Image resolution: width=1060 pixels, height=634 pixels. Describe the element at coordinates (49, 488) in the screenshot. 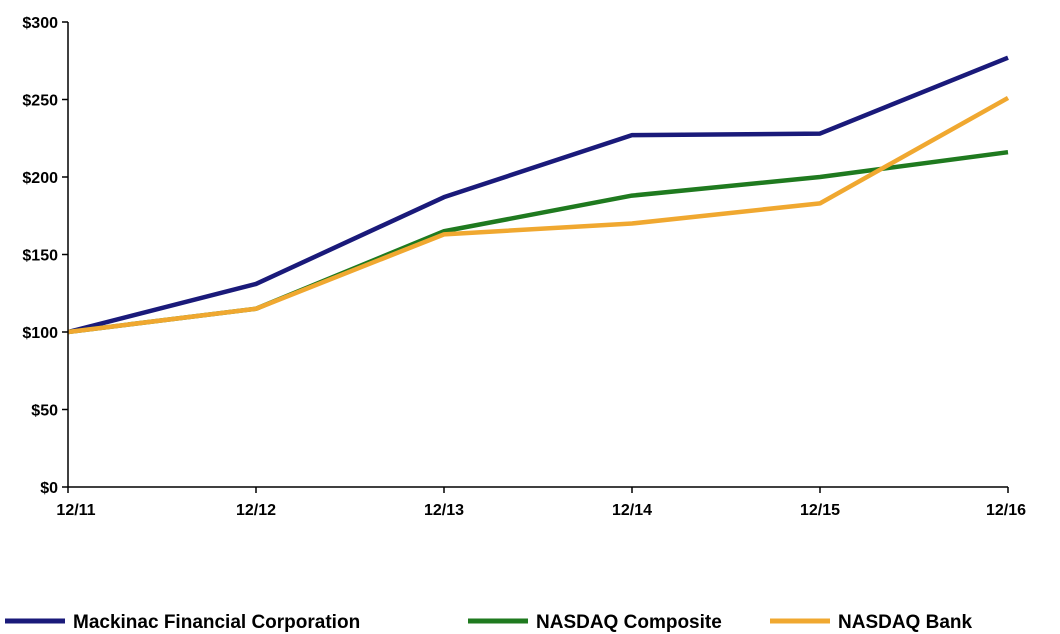

I see `y-tick-label: $0` at that location.